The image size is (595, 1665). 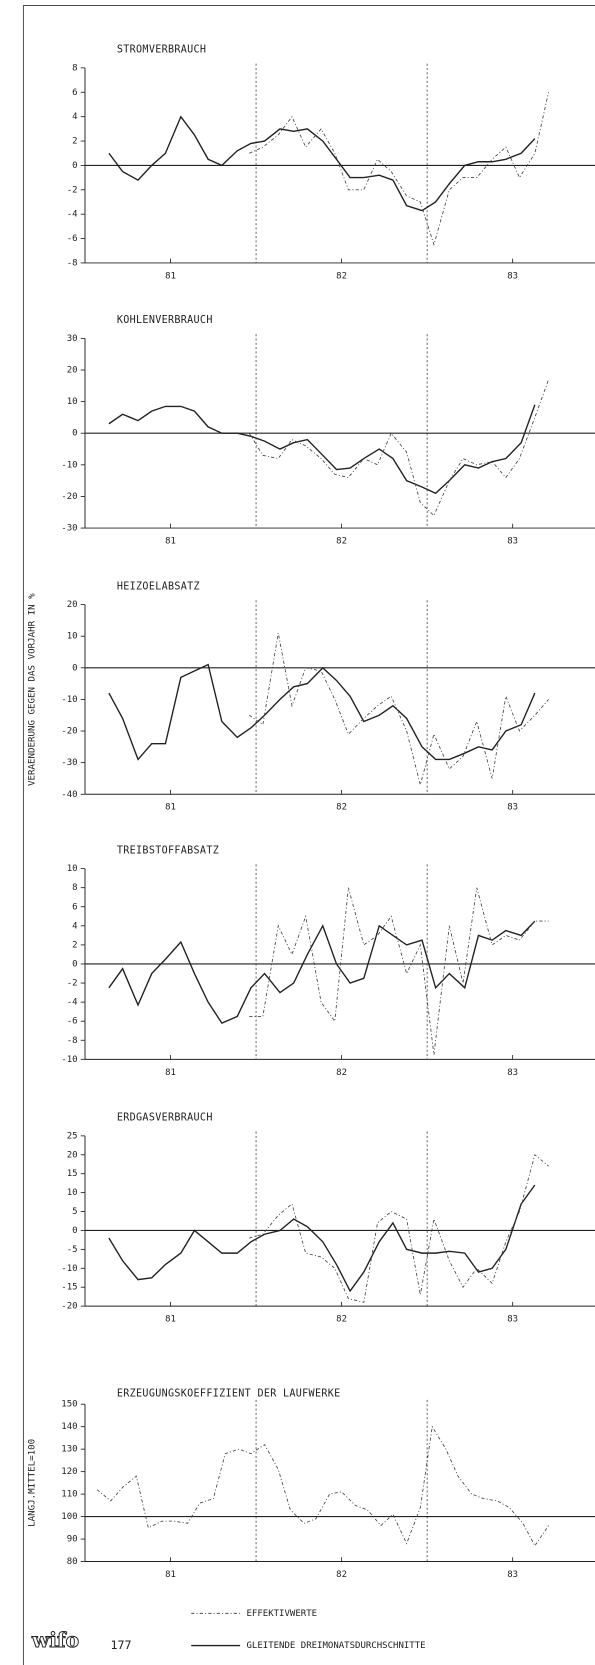 What do you see at coordinates (32, 1483) in the screenshot?
I see `y-axis-label: LANGJ.MITTEL=100` at bounding box center [32, 1483].